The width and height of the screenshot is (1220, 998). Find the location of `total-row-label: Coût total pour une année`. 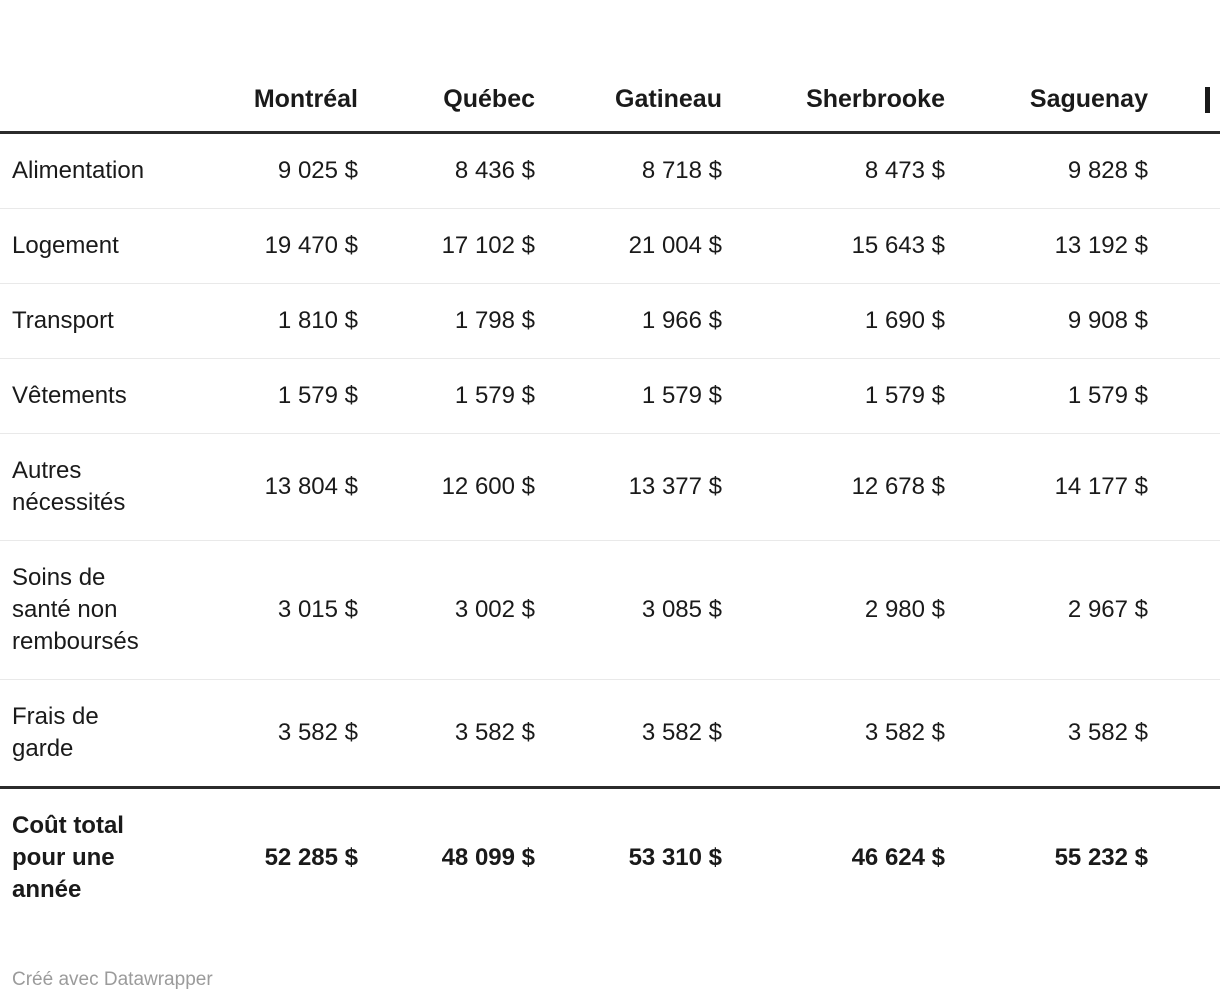

total-row-label: Coût total pour une année is located at coordinates (95, 856).